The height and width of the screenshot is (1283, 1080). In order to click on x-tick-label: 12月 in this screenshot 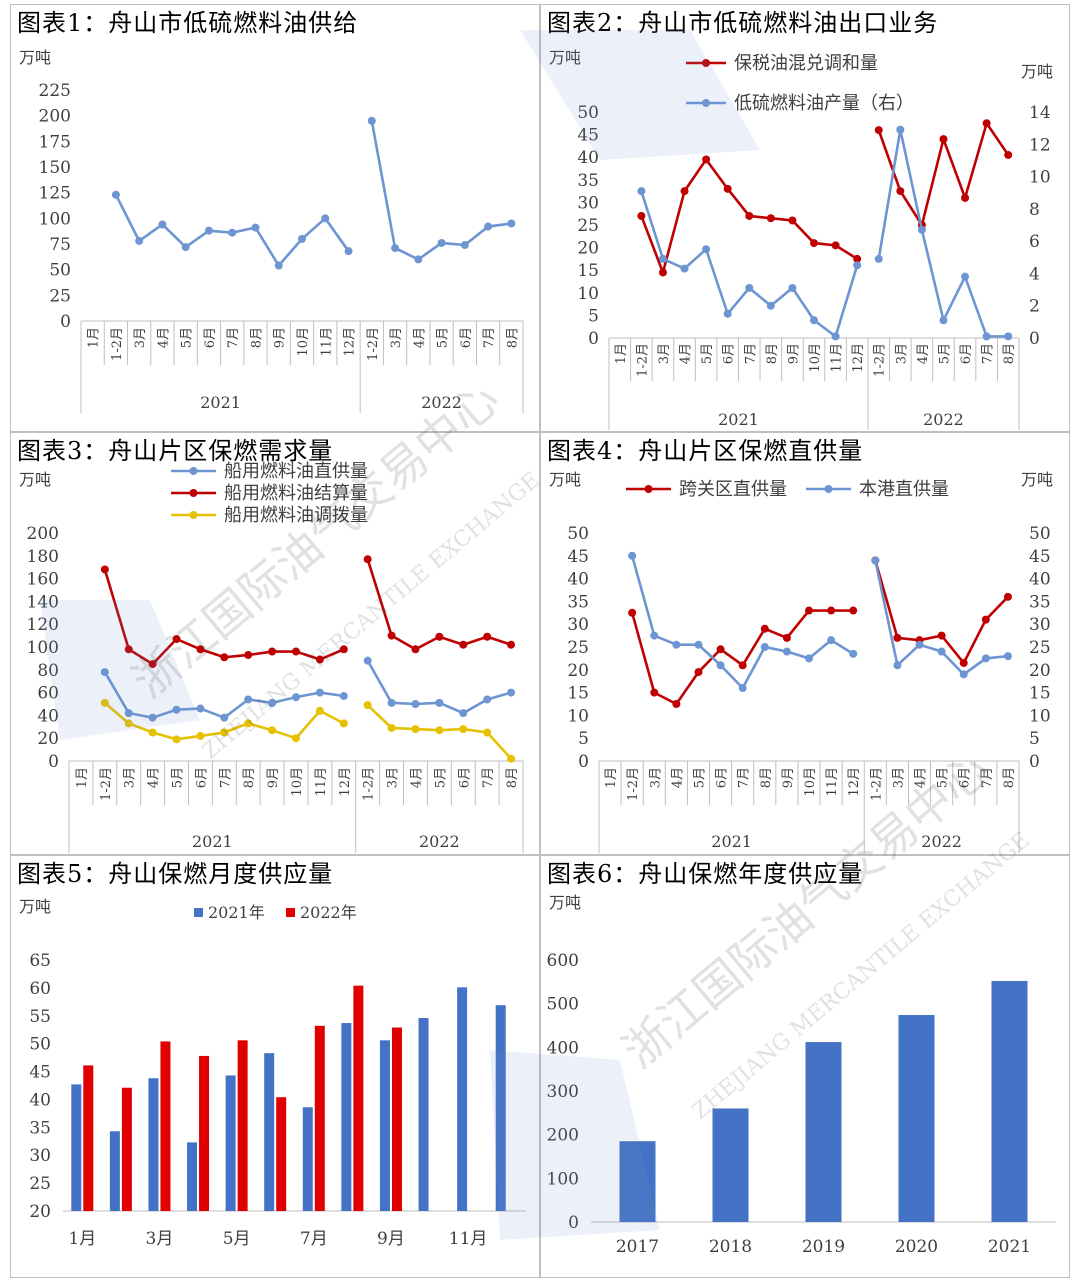, I will do `click(854, 782)`.